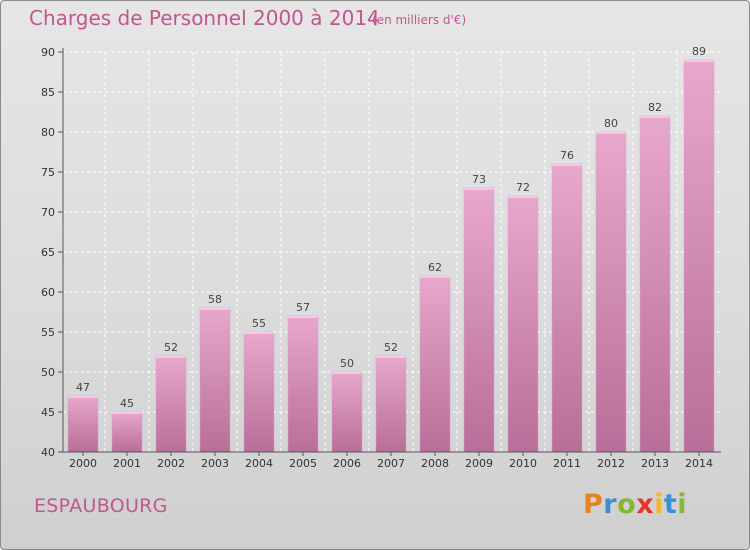 The image size is (750, 550). What do you see at coordinates (699, 51) in the screenshot?
I see `value-label: 89` at bounding box center [699, 51].